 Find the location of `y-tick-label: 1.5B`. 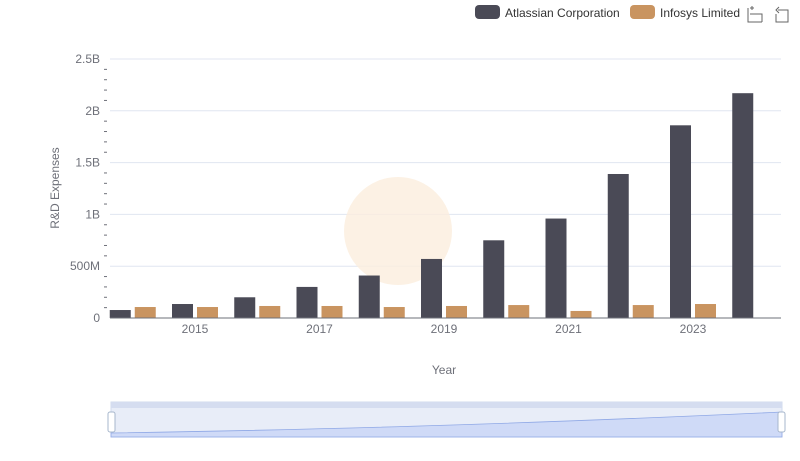

y-tick-label: 1.5B is located at coordinates (87, 163).